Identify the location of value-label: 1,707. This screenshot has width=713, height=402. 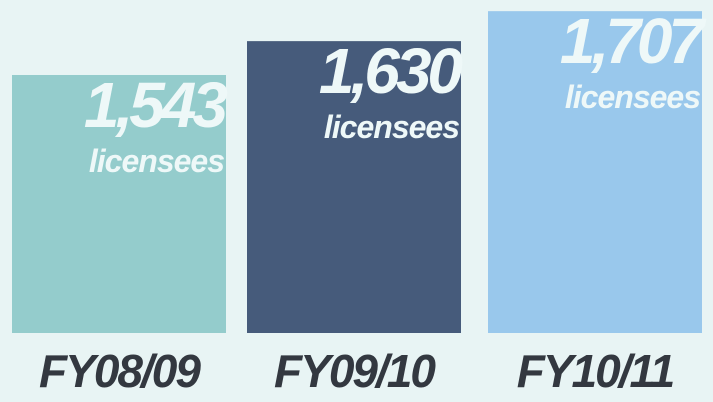
(634, 41).